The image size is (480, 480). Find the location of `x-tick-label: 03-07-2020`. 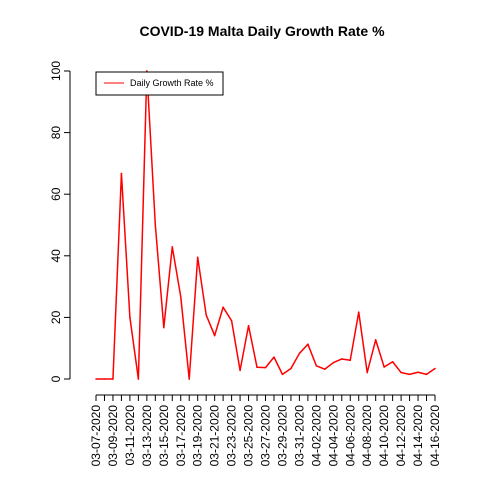

x-tick-label: 03-07-2020 is located at coordinates (96, 436).